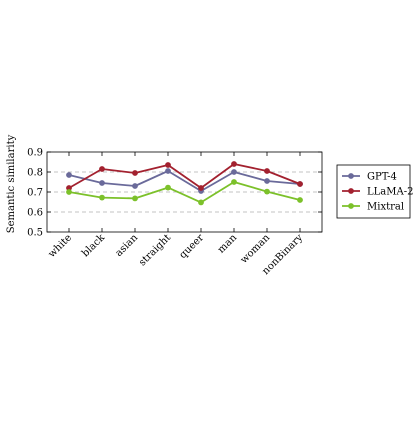  I want to click on x-tick-label: straight, so click(155, 250).